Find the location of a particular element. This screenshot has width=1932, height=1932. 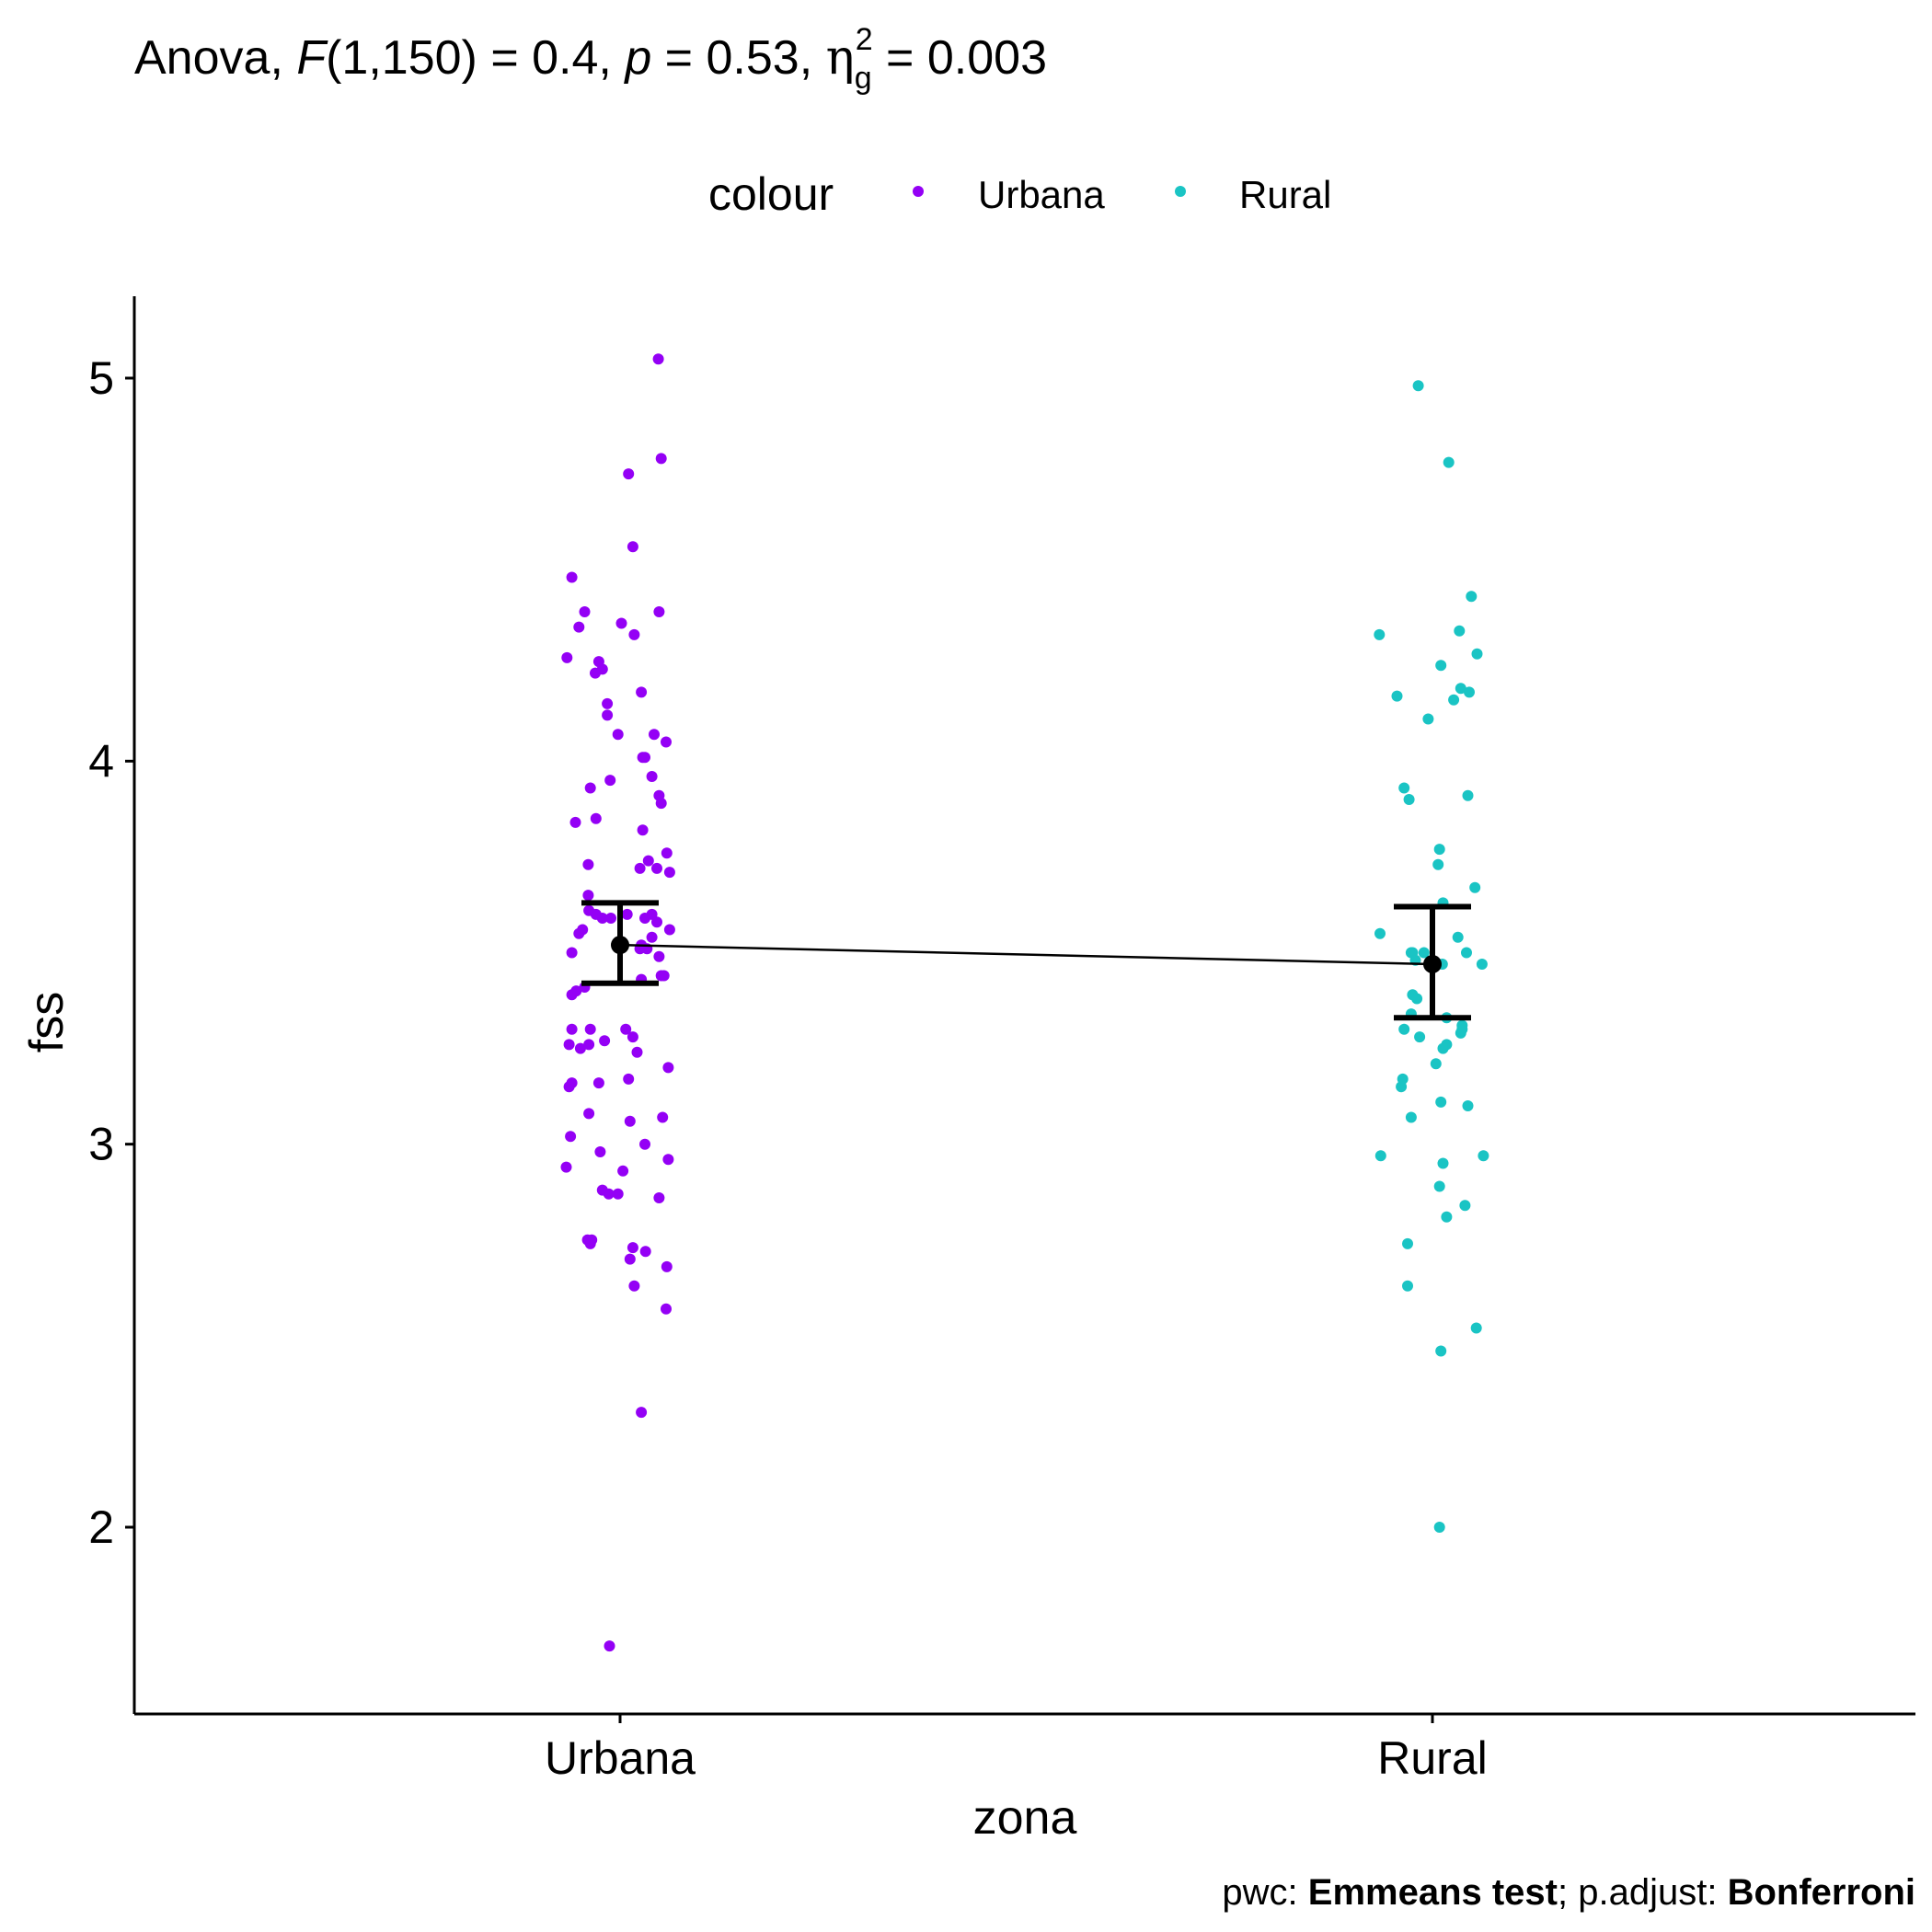

legend-label-urbana: Urbana is located at coordinates (1041, 194).